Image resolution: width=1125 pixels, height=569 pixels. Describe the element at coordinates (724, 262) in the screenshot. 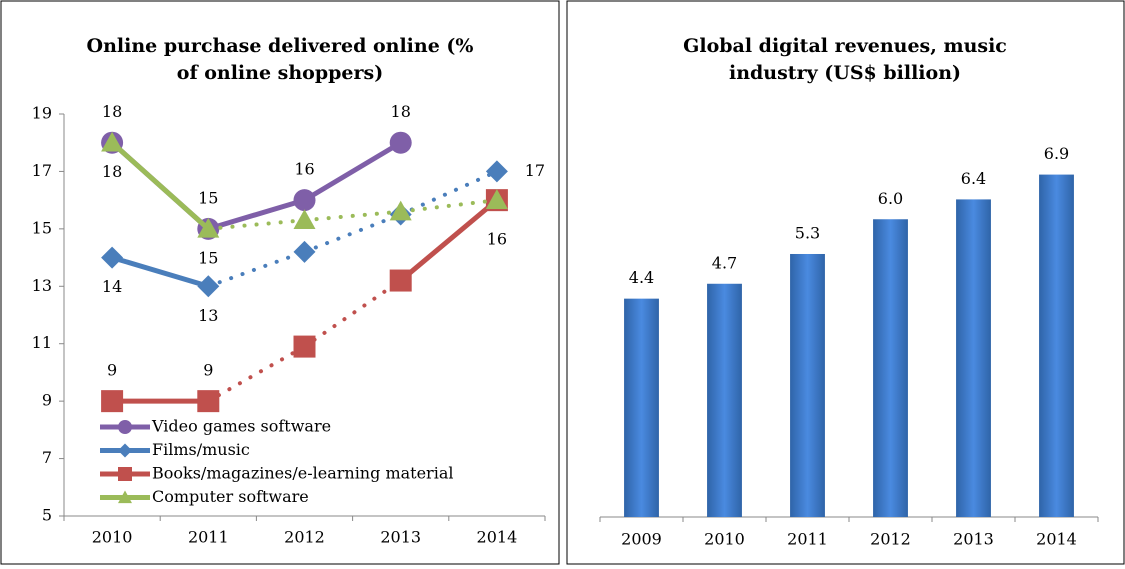

I see `data-label: 4.7` at that location.